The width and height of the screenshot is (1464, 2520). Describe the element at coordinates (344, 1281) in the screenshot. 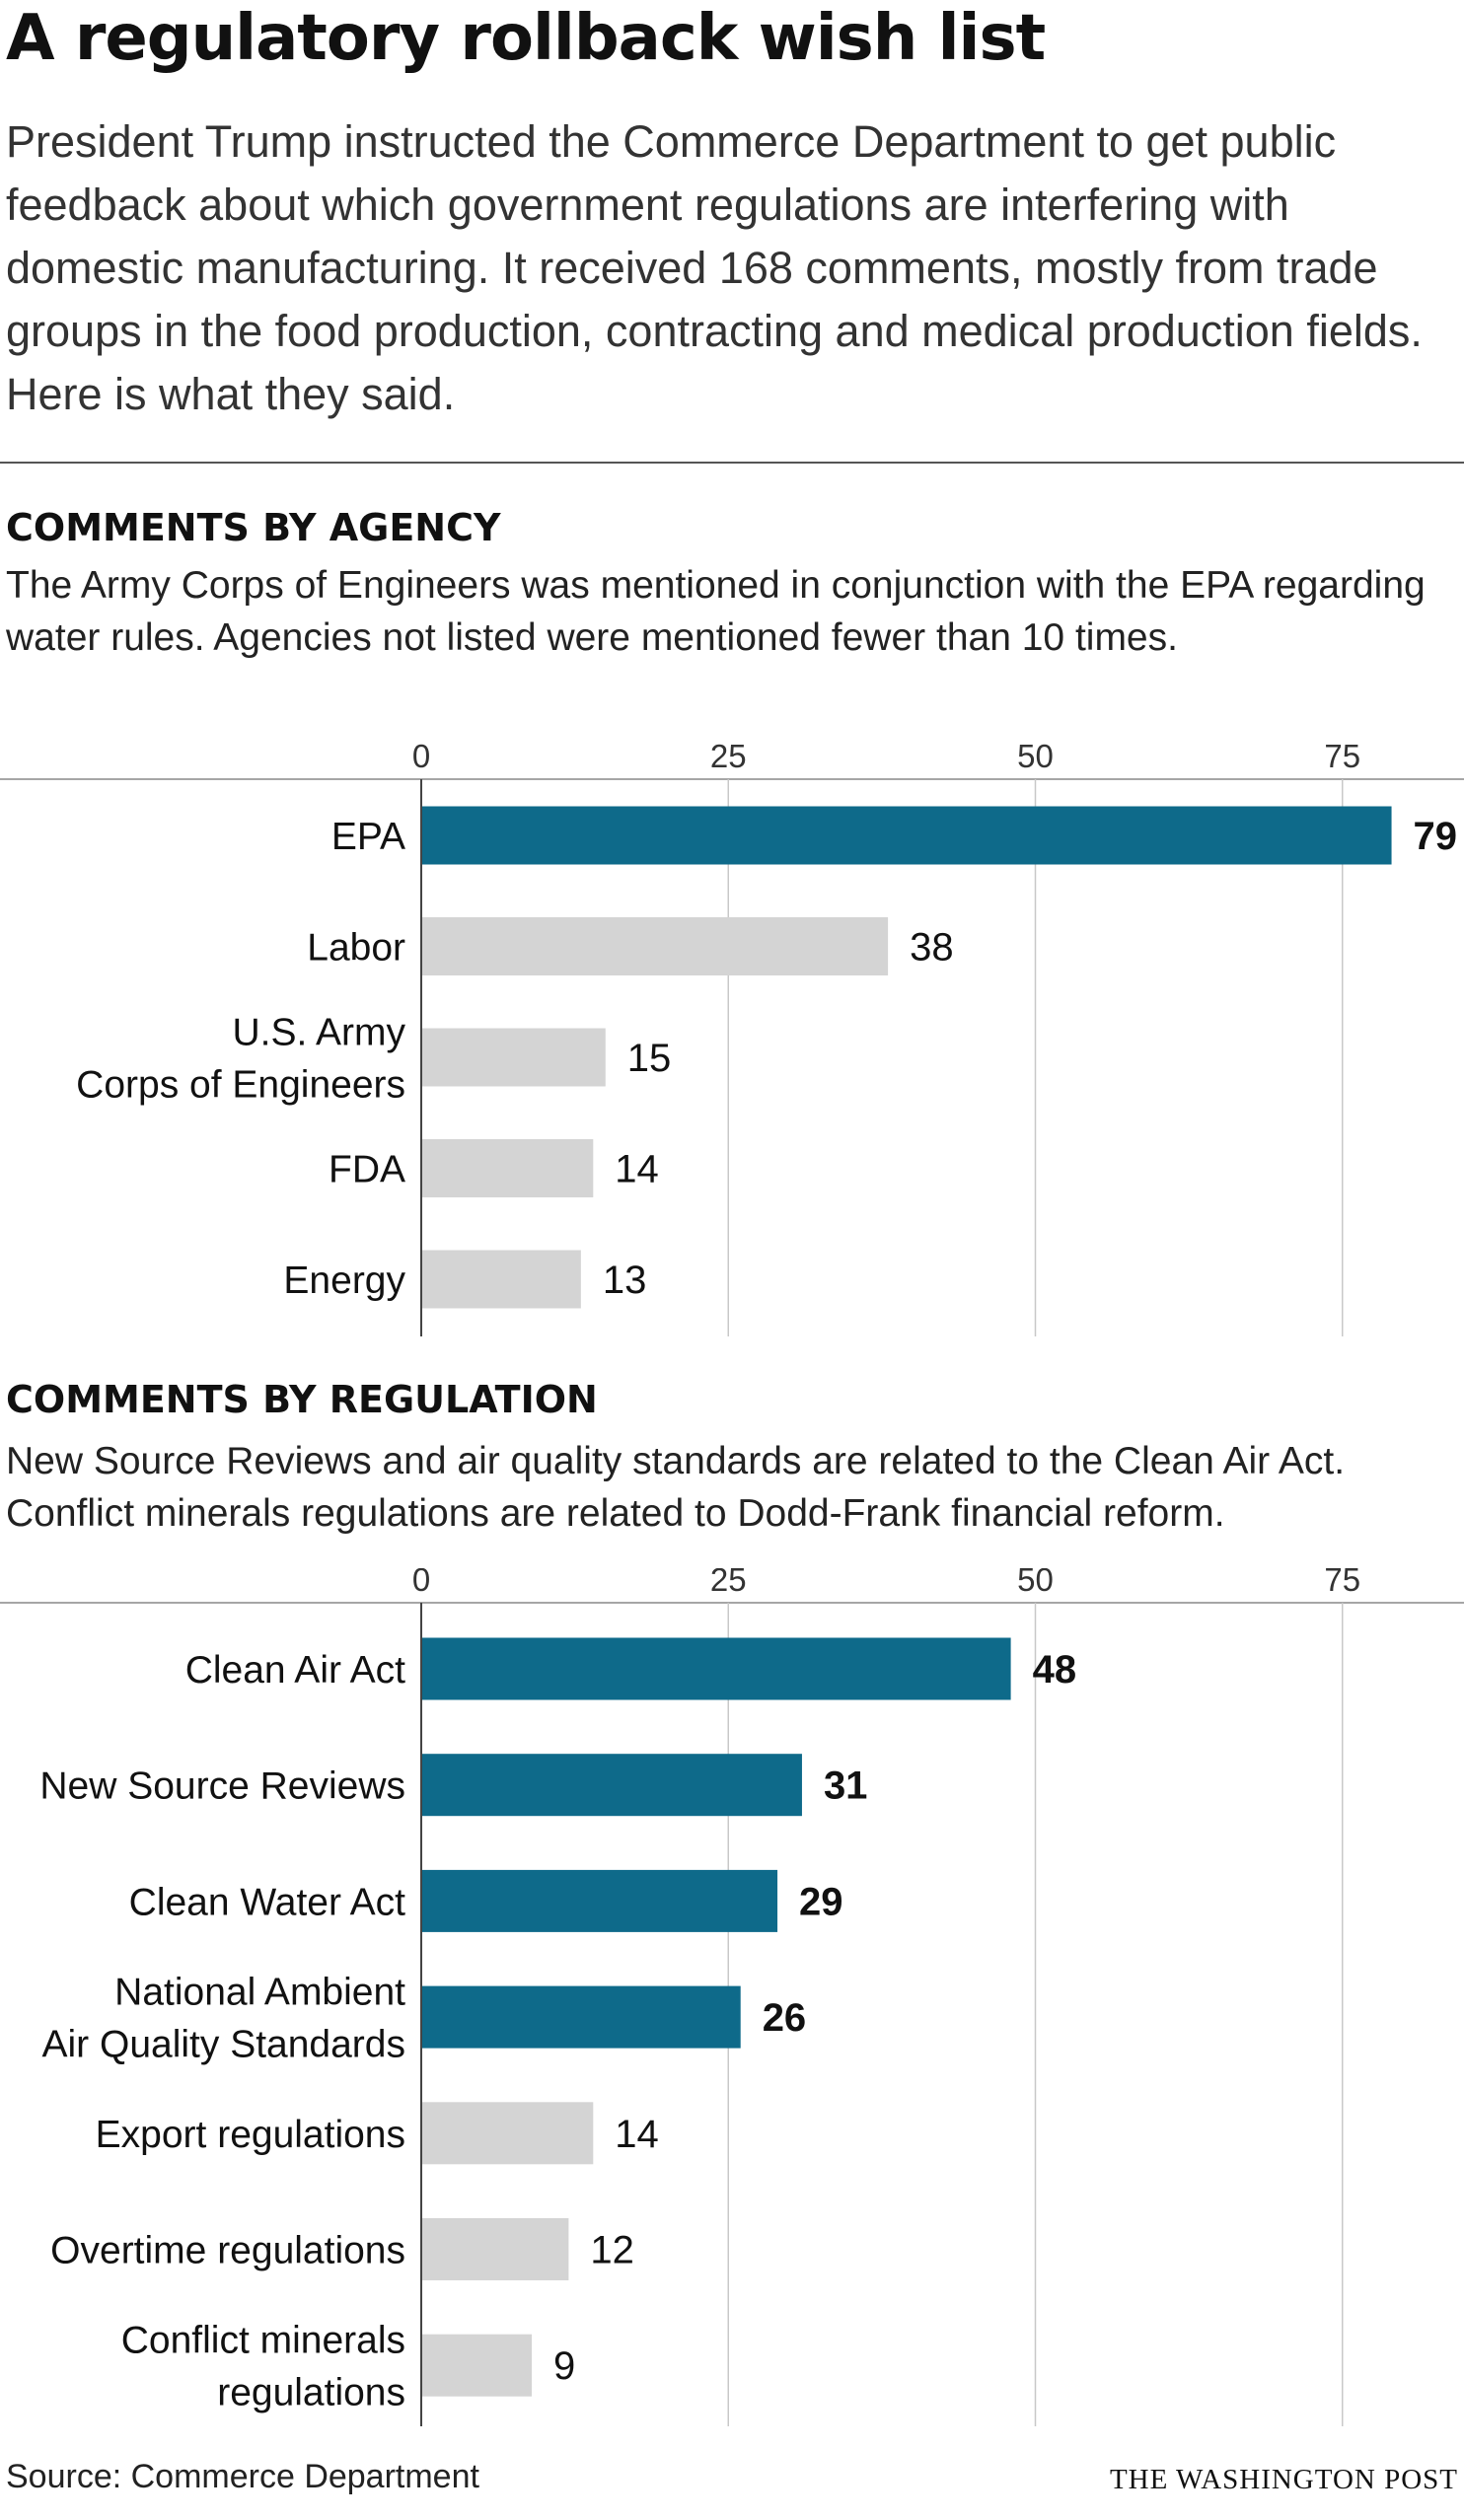

I see `category-label: Energy` at that location.